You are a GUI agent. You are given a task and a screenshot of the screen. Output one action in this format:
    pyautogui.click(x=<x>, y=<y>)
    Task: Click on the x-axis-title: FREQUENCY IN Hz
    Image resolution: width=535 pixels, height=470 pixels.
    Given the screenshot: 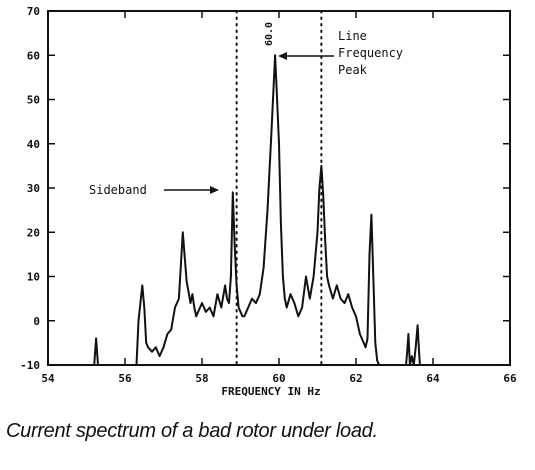 What is the action you would take?
    pyautogui.click(x=270, y=391)
    